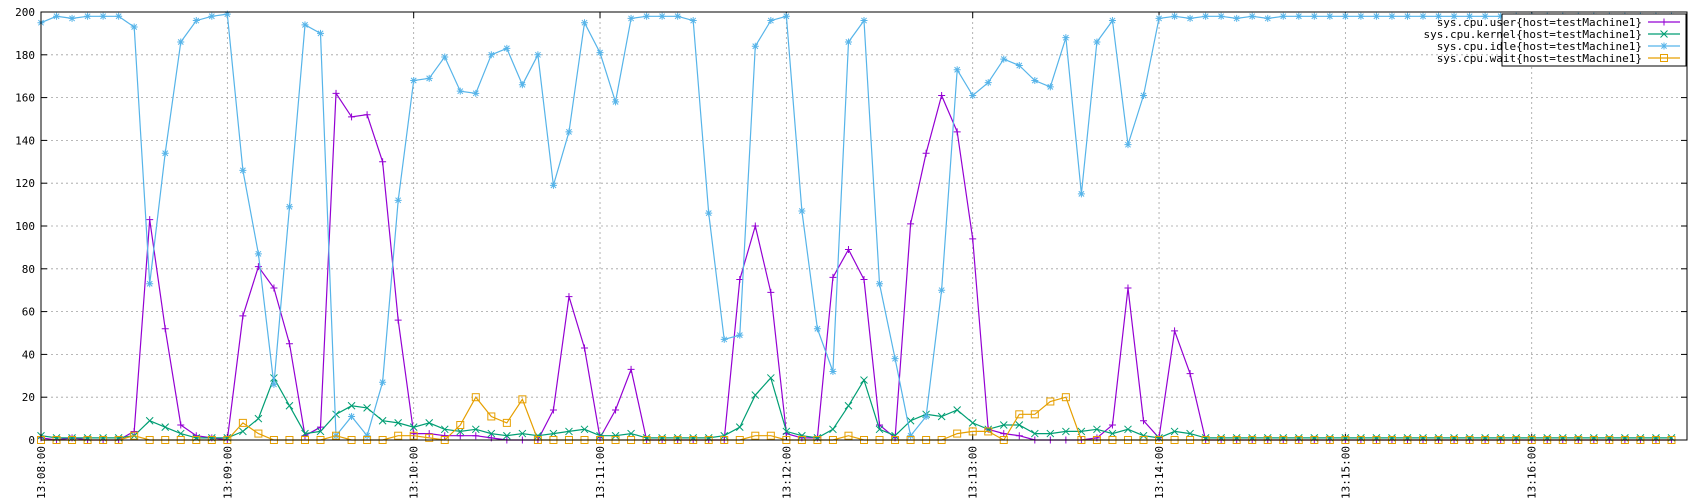 This screenshot has width=1700, height=500. What do you see at coordinates (41, 472) in the screenshot?
I see `x-tick-label: 13:08:00` at bounding box center [41, 472].